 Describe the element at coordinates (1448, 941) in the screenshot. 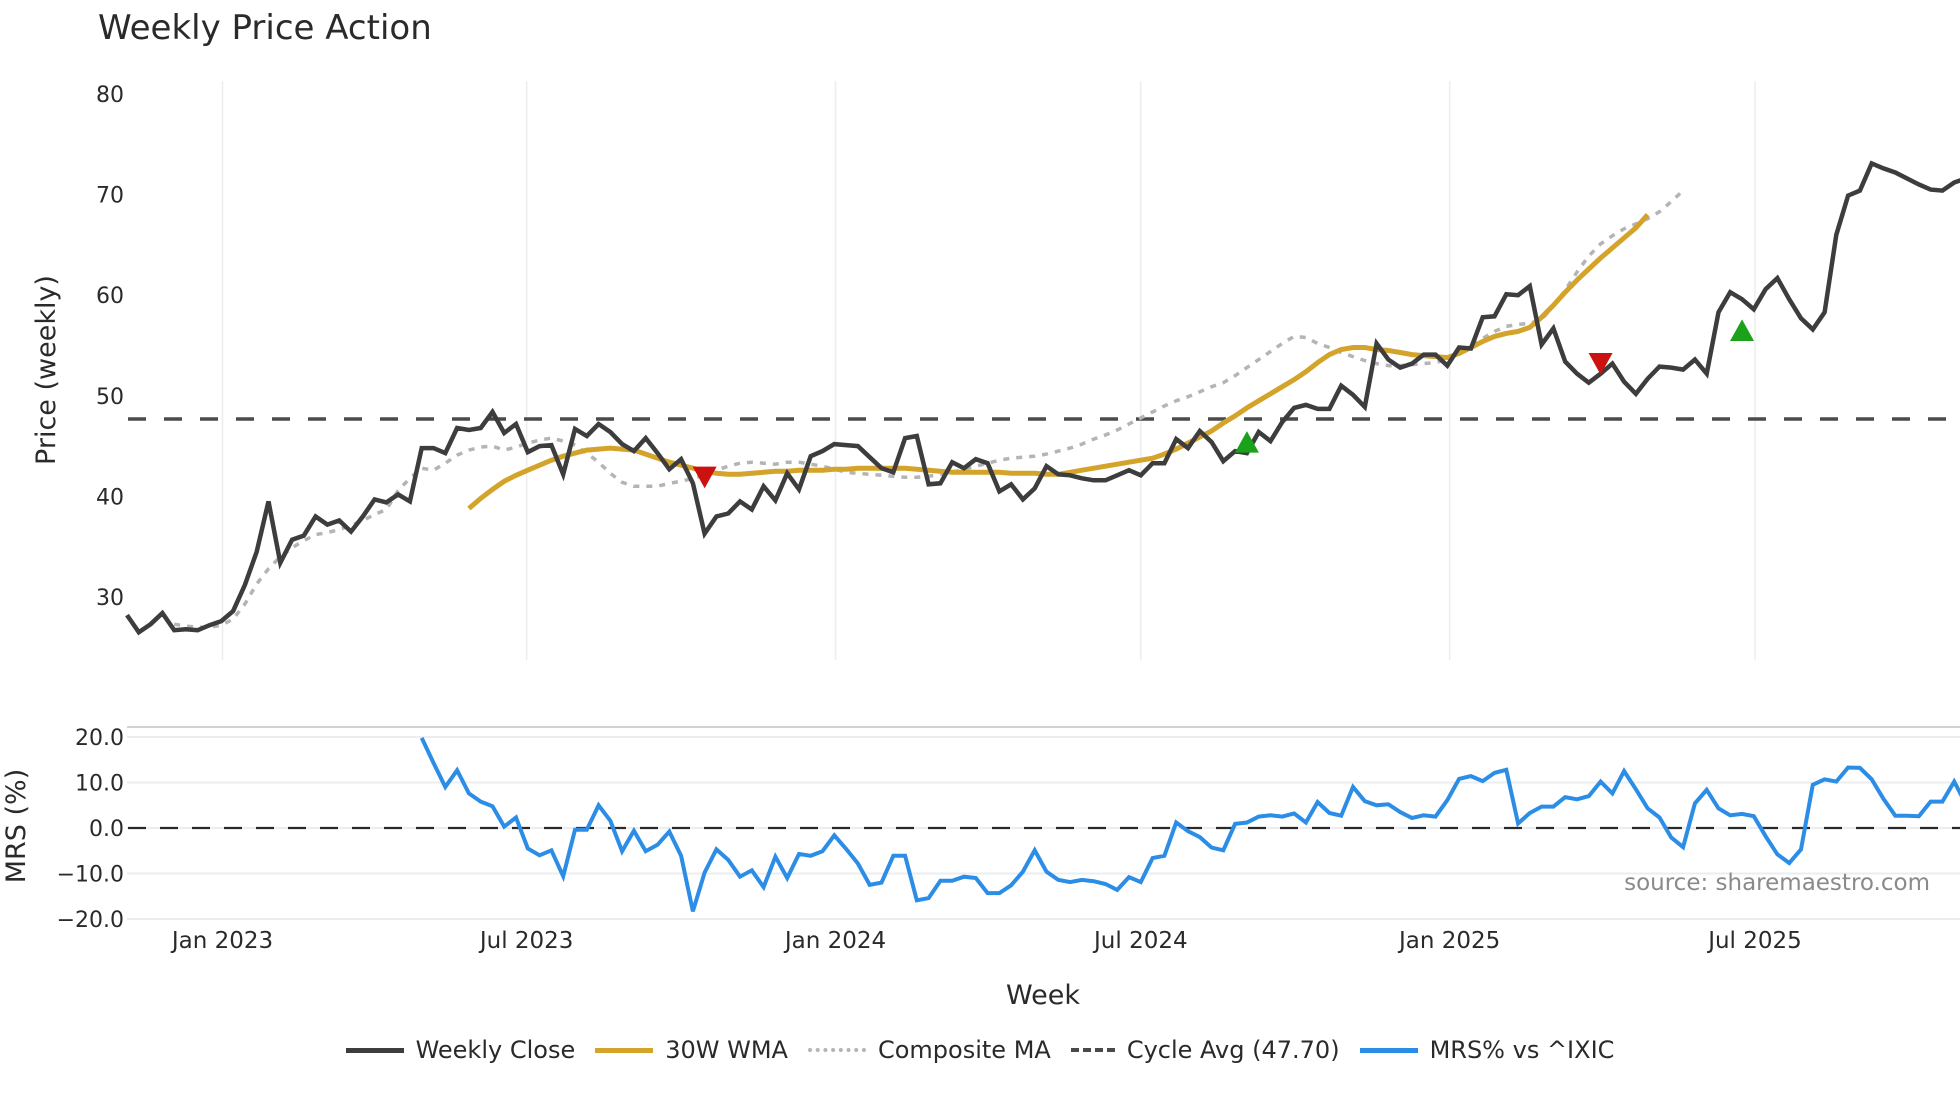

I see `x-tick-label: Jan 2025` at that location.